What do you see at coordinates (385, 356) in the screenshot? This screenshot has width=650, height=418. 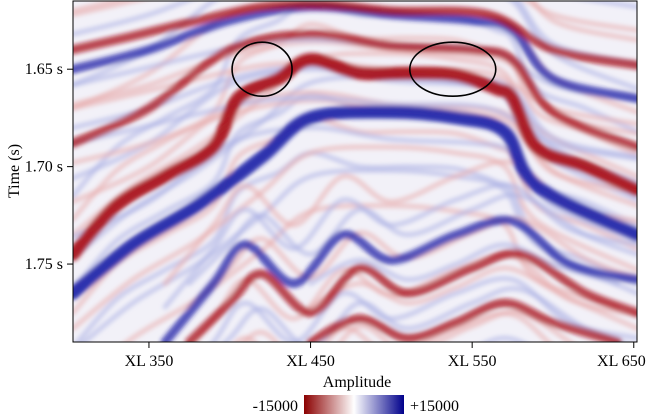 I see `x-axis: XL 350 XL 450 XL 550 XL 650` at bounding box center [385, 356].